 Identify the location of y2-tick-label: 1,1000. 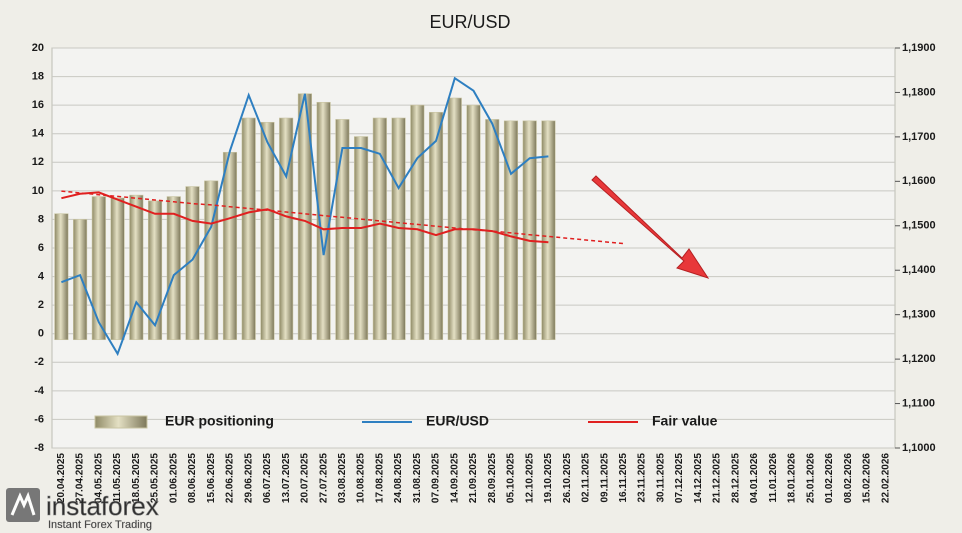
(919, 448).